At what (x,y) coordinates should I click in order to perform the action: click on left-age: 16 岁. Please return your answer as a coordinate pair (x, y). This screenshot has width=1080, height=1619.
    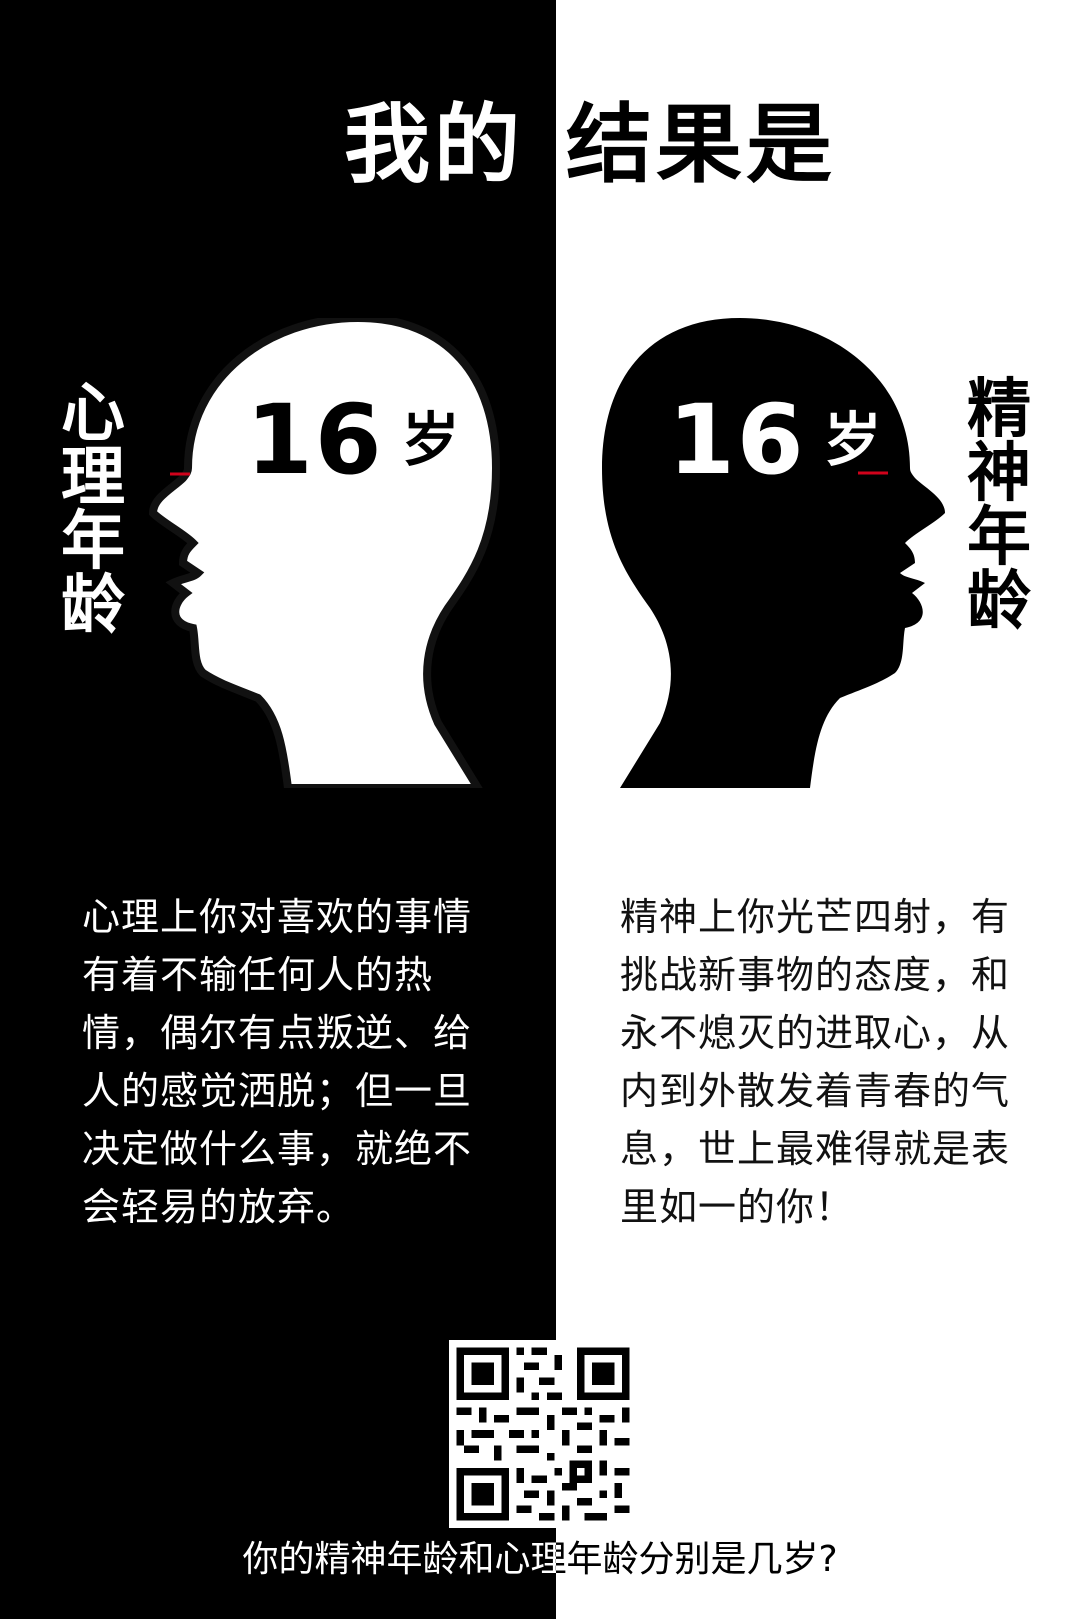
    Looking at the image, I should click on (353, 440).